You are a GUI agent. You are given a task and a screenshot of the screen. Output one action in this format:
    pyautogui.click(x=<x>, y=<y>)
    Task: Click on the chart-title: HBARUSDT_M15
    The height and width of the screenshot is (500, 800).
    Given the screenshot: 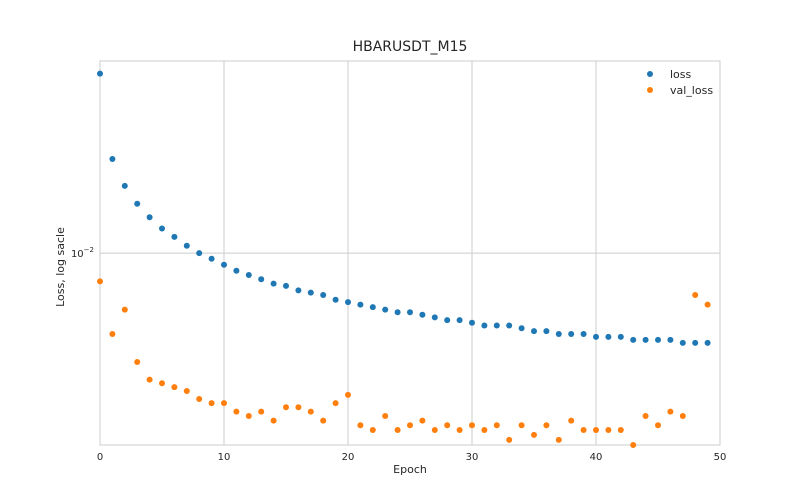 What is the action you would take?
    pyautogui.click(x=410, y=47)
    